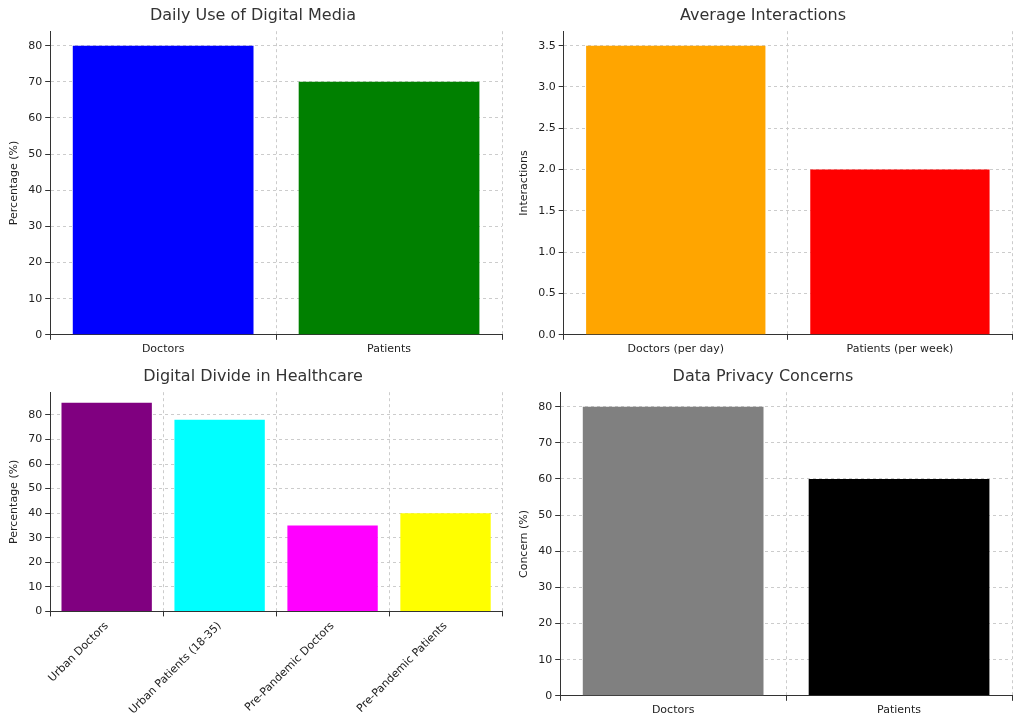 The width and height of the screenshot is (1021, 722). I want to click on y-tick-label: 3.0, so click(547, 86).